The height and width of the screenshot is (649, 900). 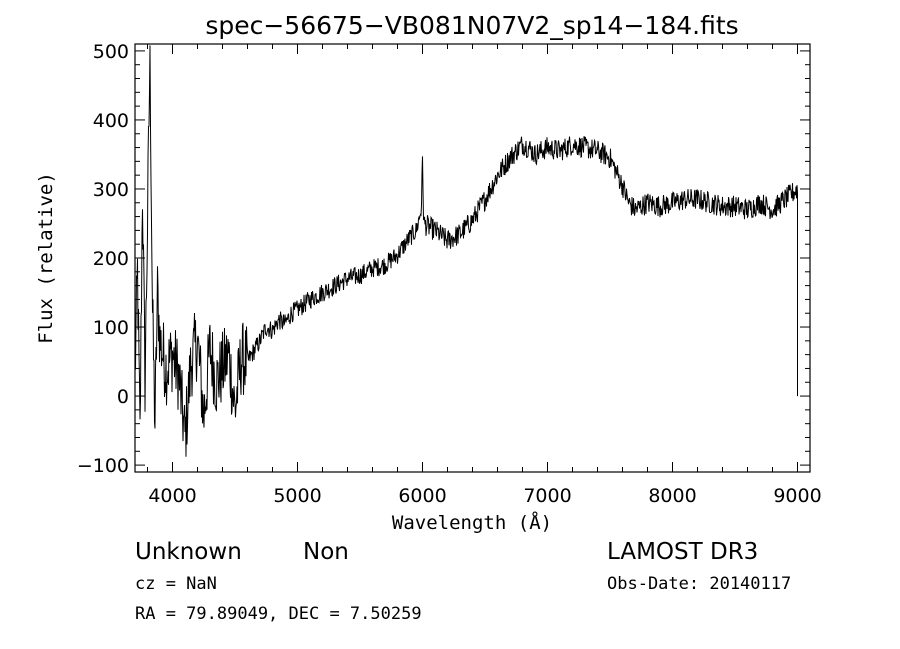 I want to click on y-tick-label: 500, so click(x=111, y=52).